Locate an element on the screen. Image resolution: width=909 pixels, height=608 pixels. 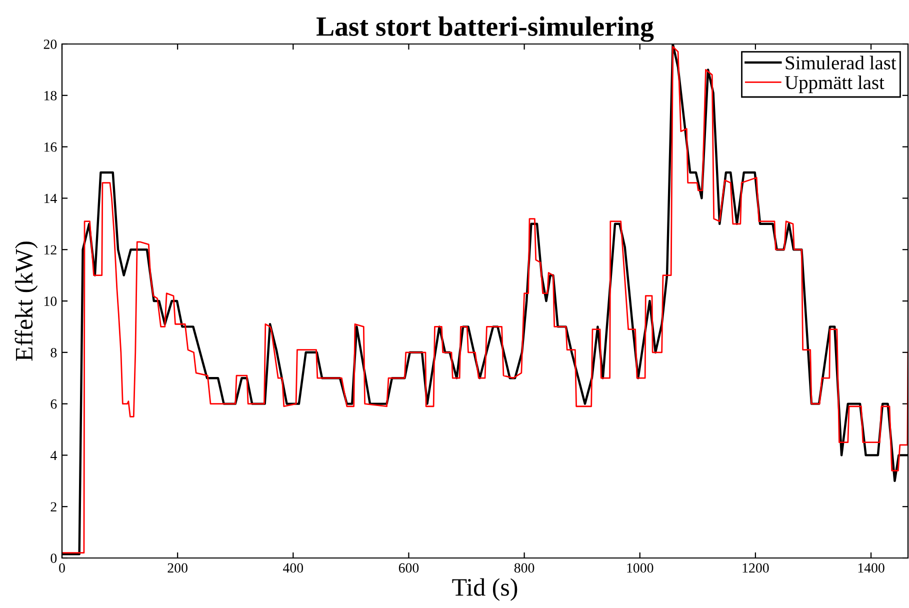
x-tick-label: 400 is located at coordinates (293, 568).